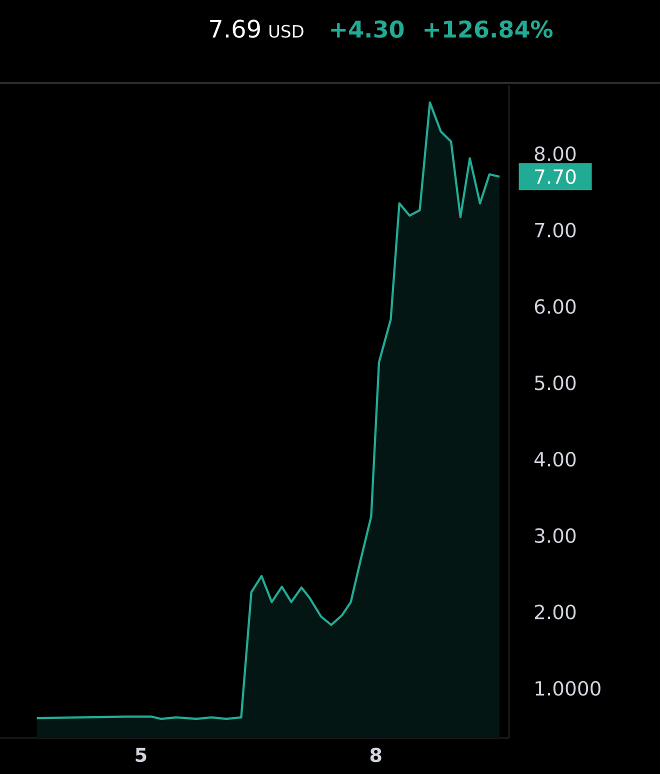  Describe the element at coordinates (287, 31) in the screenshot. I see `text: USD` at that location.